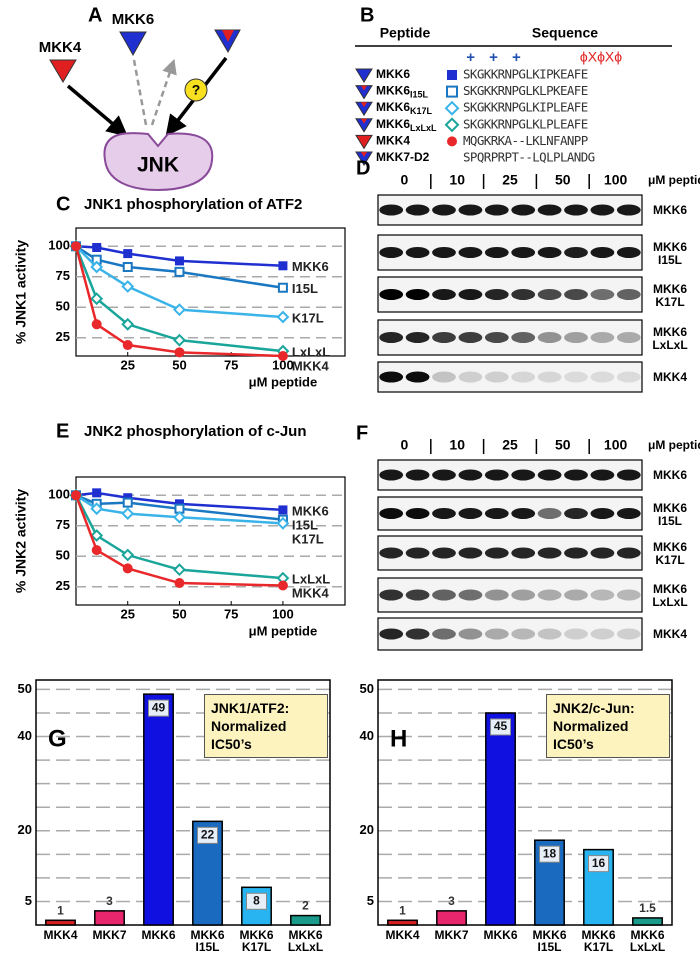 This screenshot has height=960, width=700. What do you see at coordinates (367, 829) in the screenshot?
I see `y-tick-label: 20` at bounding box center [367, 829].